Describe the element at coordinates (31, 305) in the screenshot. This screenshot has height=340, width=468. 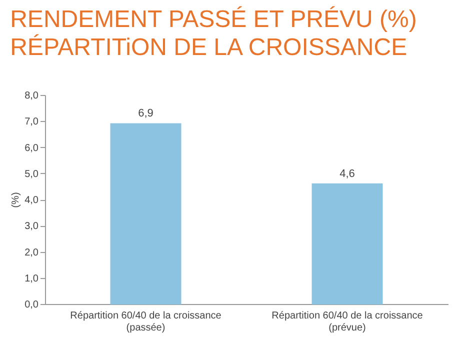
I see `y-tick-label: 0,0` at that location.